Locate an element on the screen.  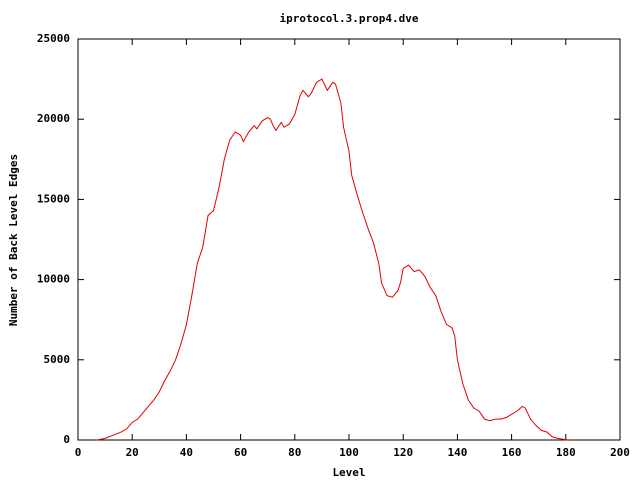
y-tick-label: 10000 is located at coordinates (53, 279).